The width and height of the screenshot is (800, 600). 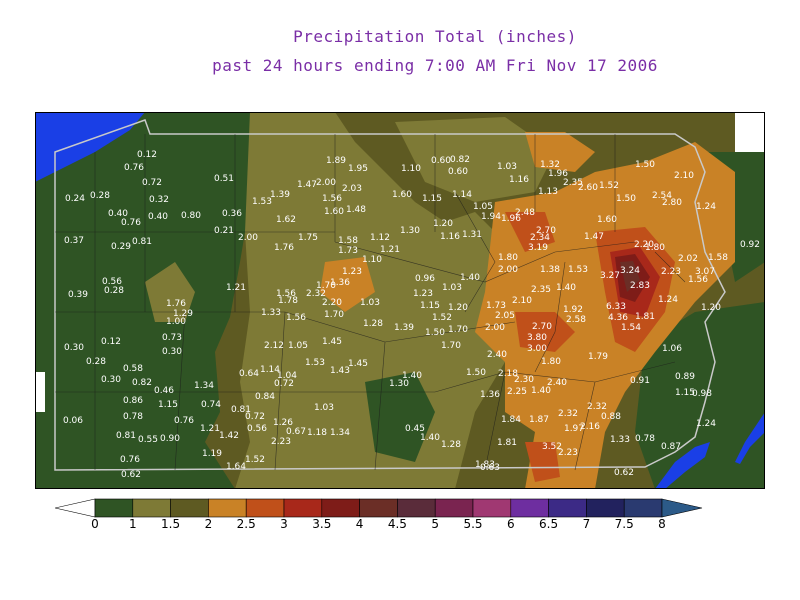 I want to click on legend-tick-label: 0, so click(x=95, y=524).